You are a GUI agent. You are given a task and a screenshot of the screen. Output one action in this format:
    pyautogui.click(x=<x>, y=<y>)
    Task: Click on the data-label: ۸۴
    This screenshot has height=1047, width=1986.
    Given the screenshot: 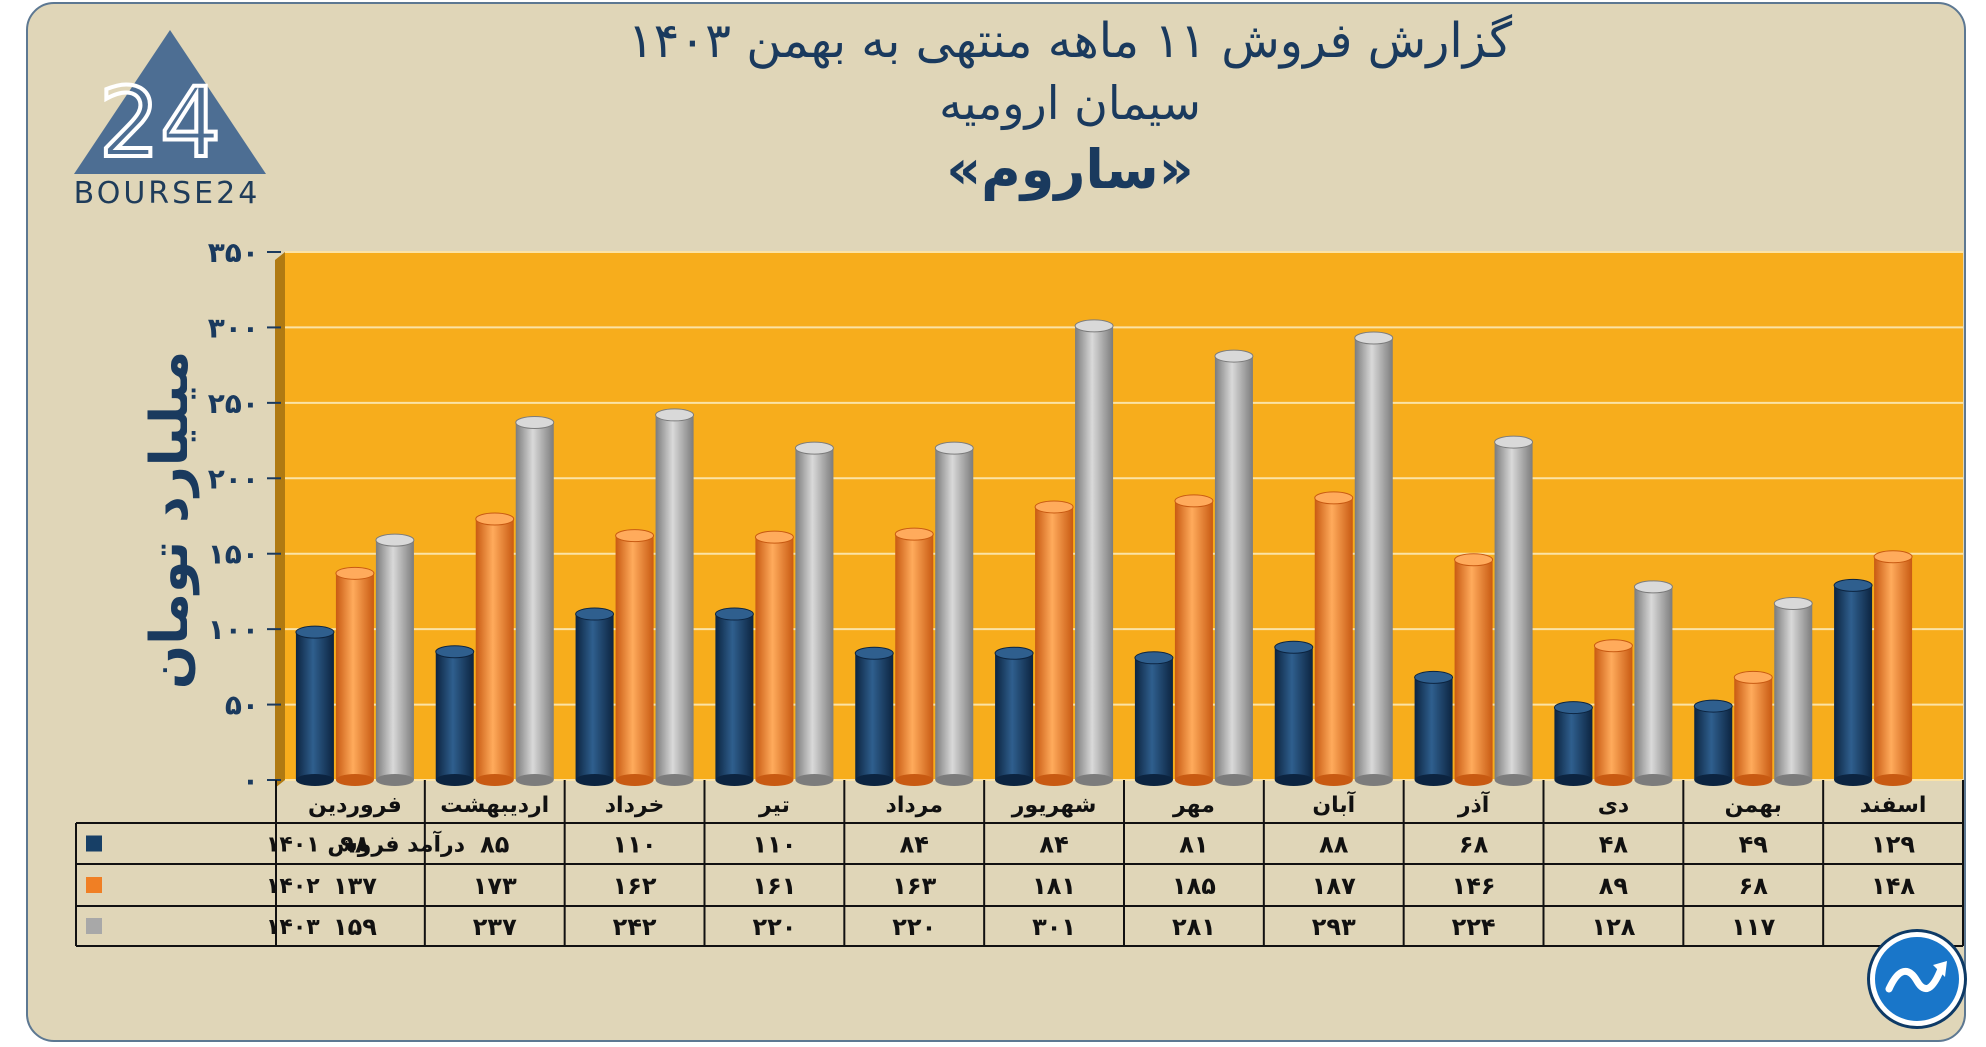 What is the action you would take?
    pyautogui.click(x=1053, y=845)
    